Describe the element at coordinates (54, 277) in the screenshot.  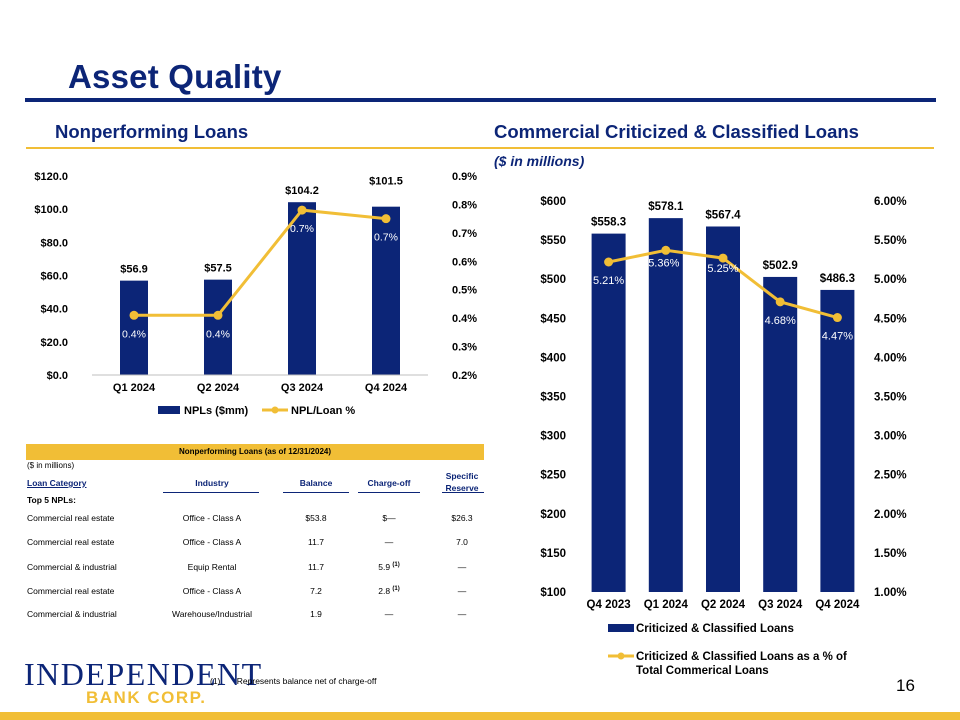
I see `y-tick-label: $60.0` at that location.